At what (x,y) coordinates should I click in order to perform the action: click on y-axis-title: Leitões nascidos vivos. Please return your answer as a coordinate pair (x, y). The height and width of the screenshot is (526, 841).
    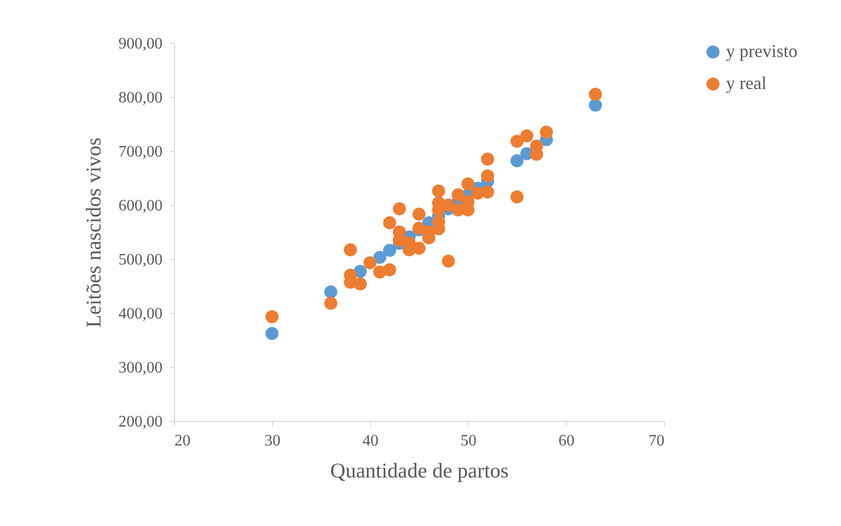
    Looking at the image, I should click on (94, 232).